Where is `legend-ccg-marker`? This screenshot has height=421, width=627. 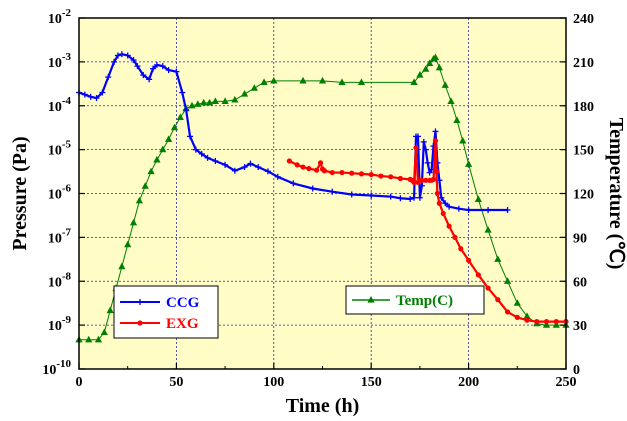
legend-ccg-marker is located at coordinates (140, 302).